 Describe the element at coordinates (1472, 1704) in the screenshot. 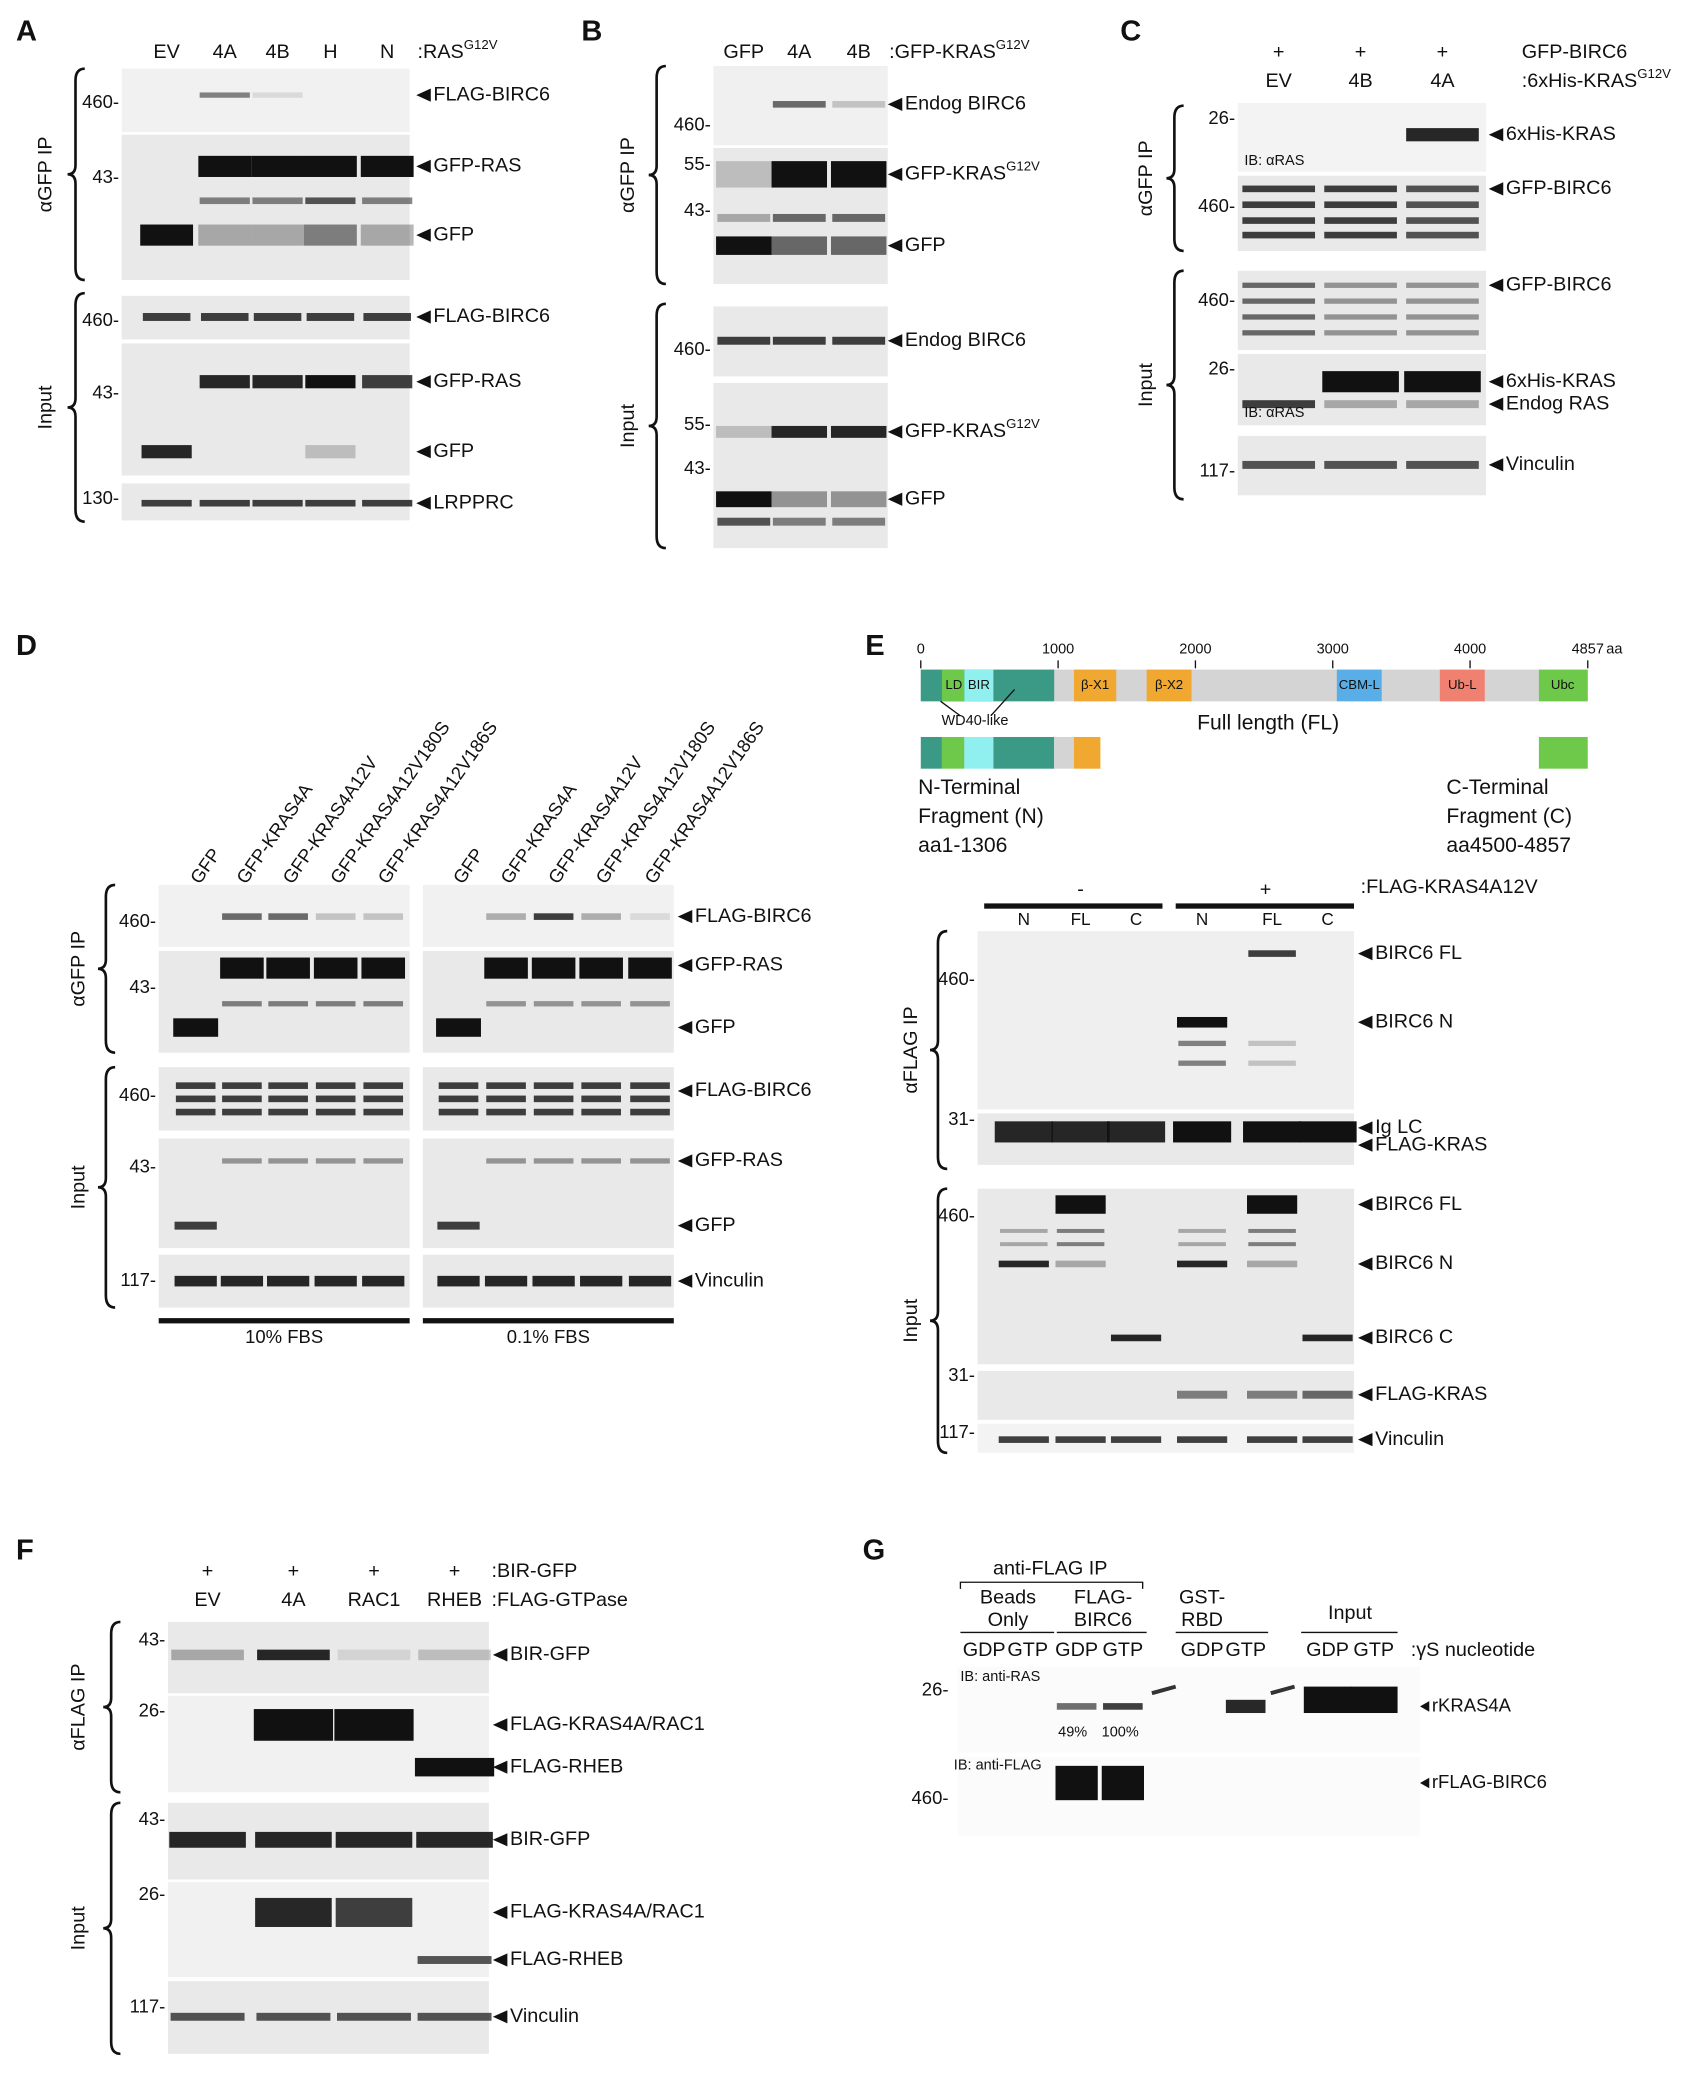

I see `target-label: rKRAS4A` at that location.